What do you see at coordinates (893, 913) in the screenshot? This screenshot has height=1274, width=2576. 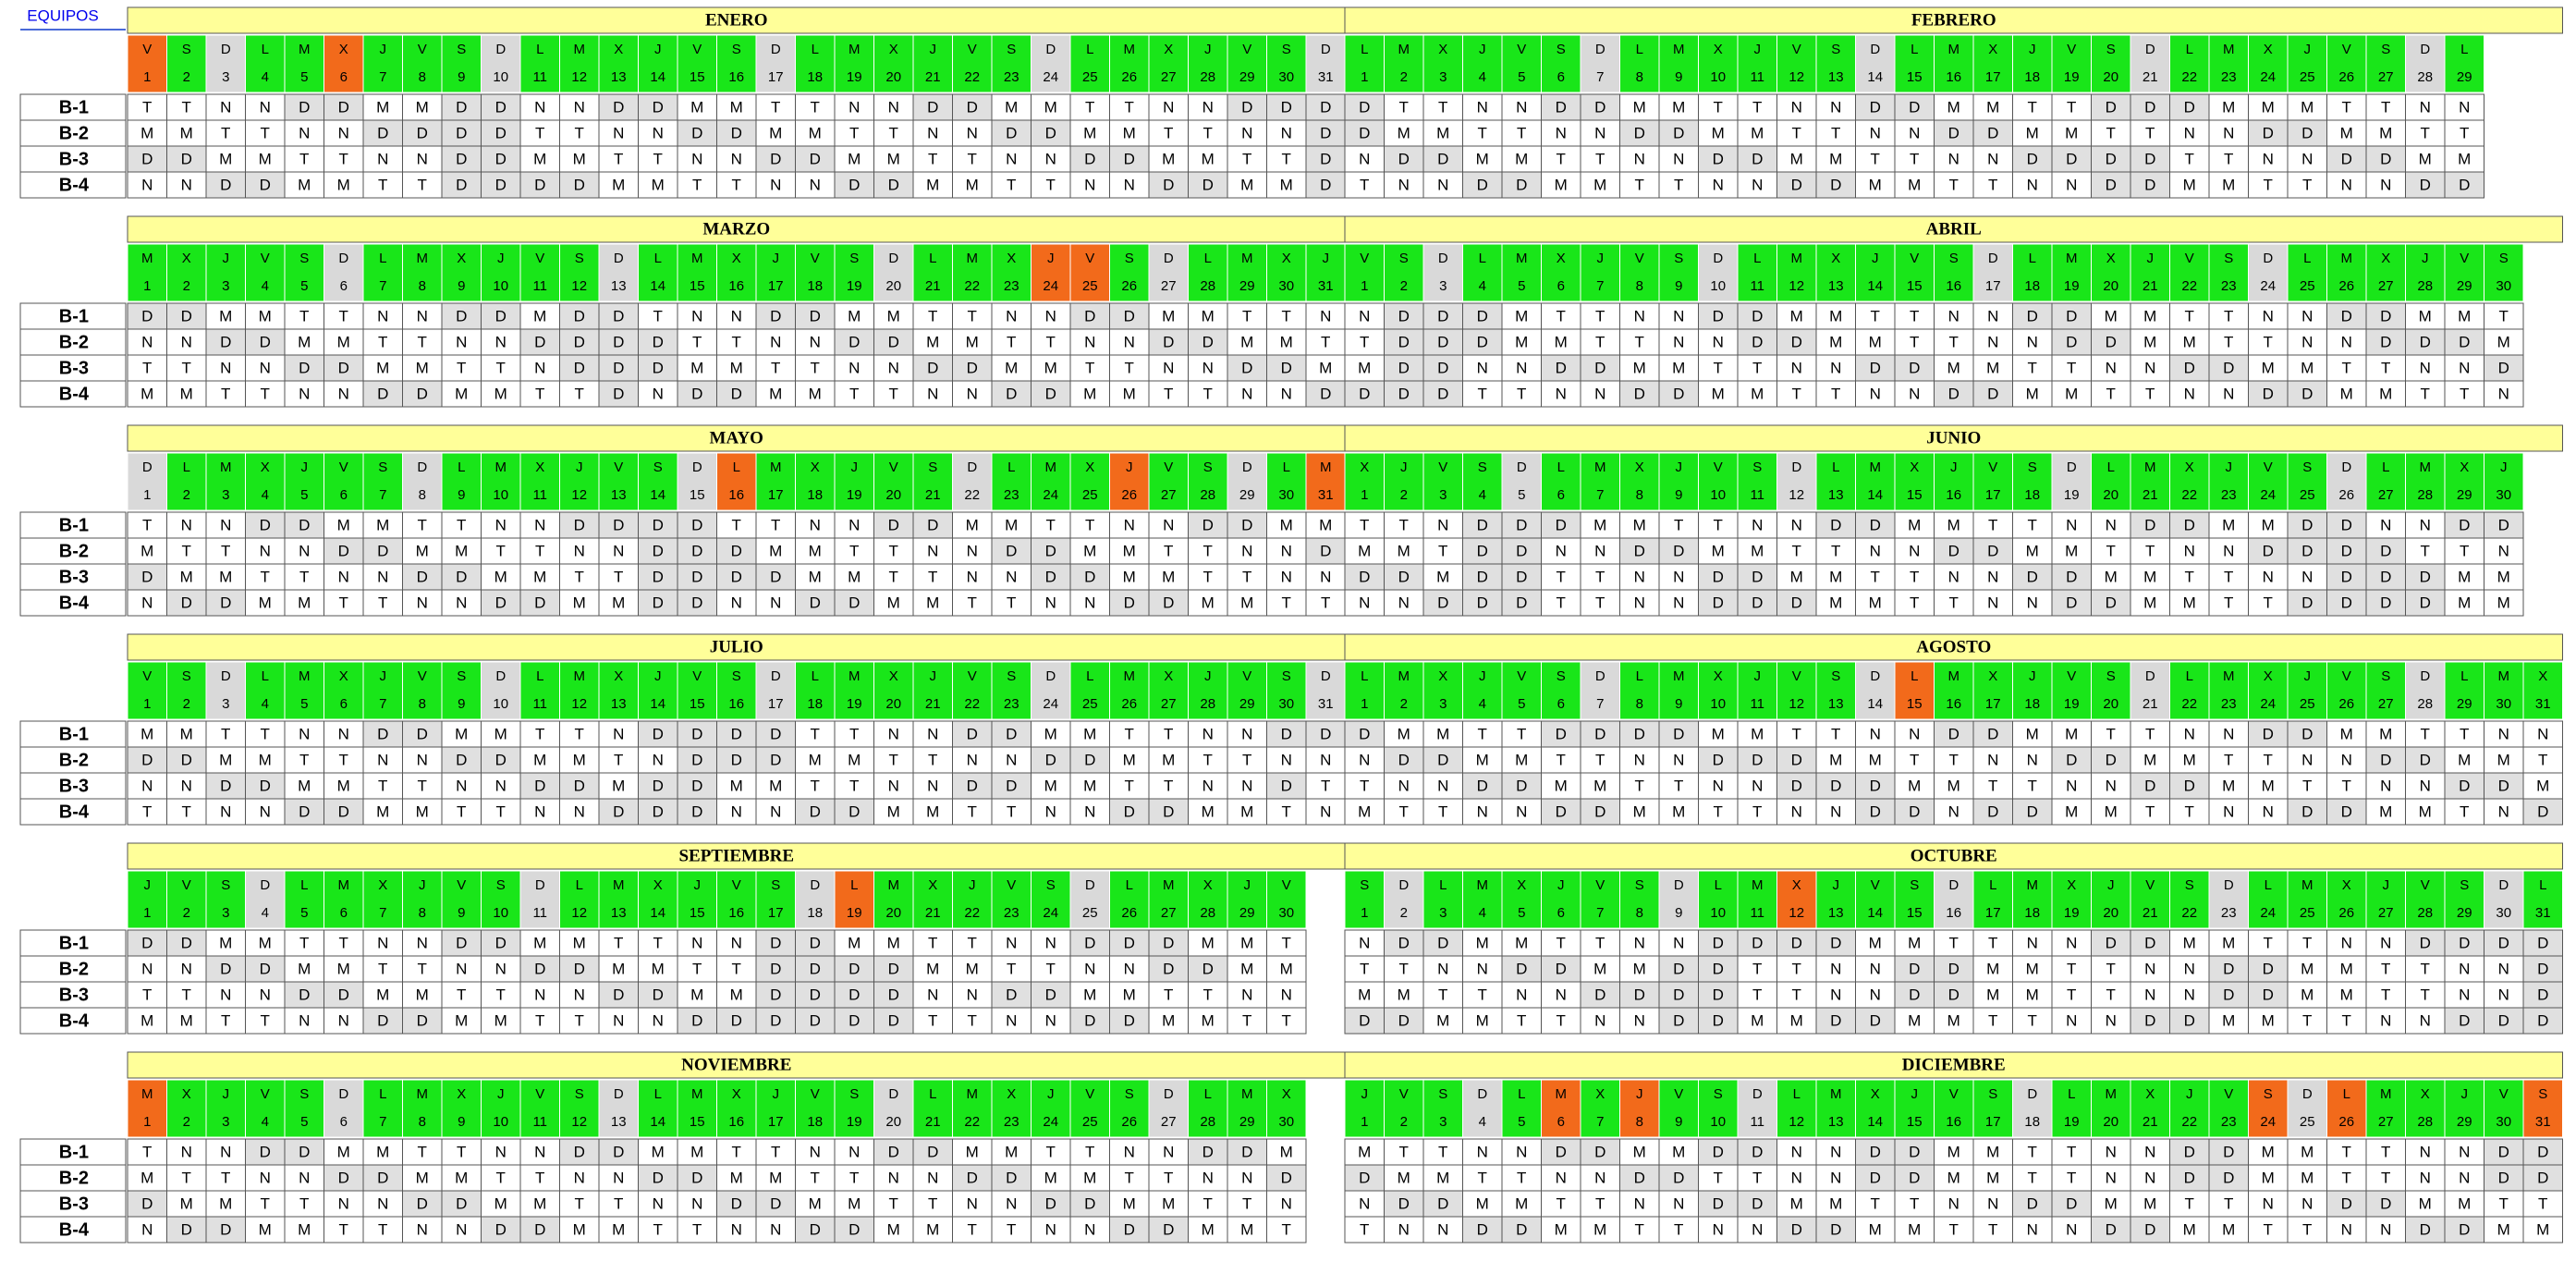 I see `day-number: 20` at bounding box center [893, 913].